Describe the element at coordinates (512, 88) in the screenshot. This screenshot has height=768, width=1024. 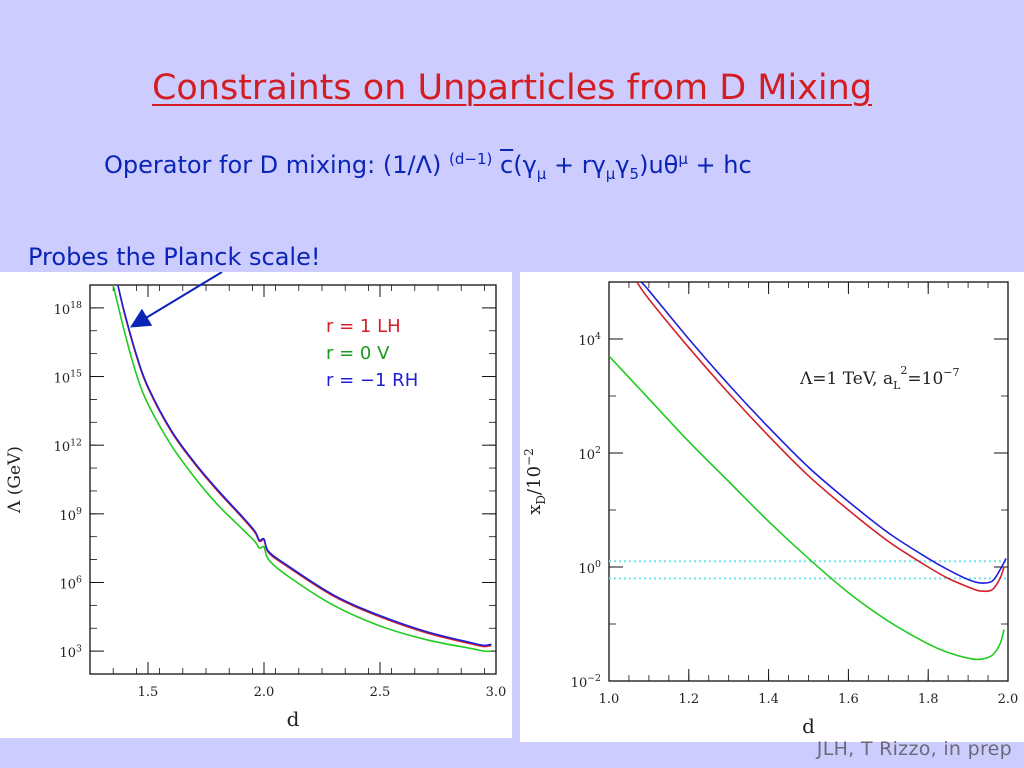
I see `slide-title: Constraints on Unparticles from D Mixing` at that location.